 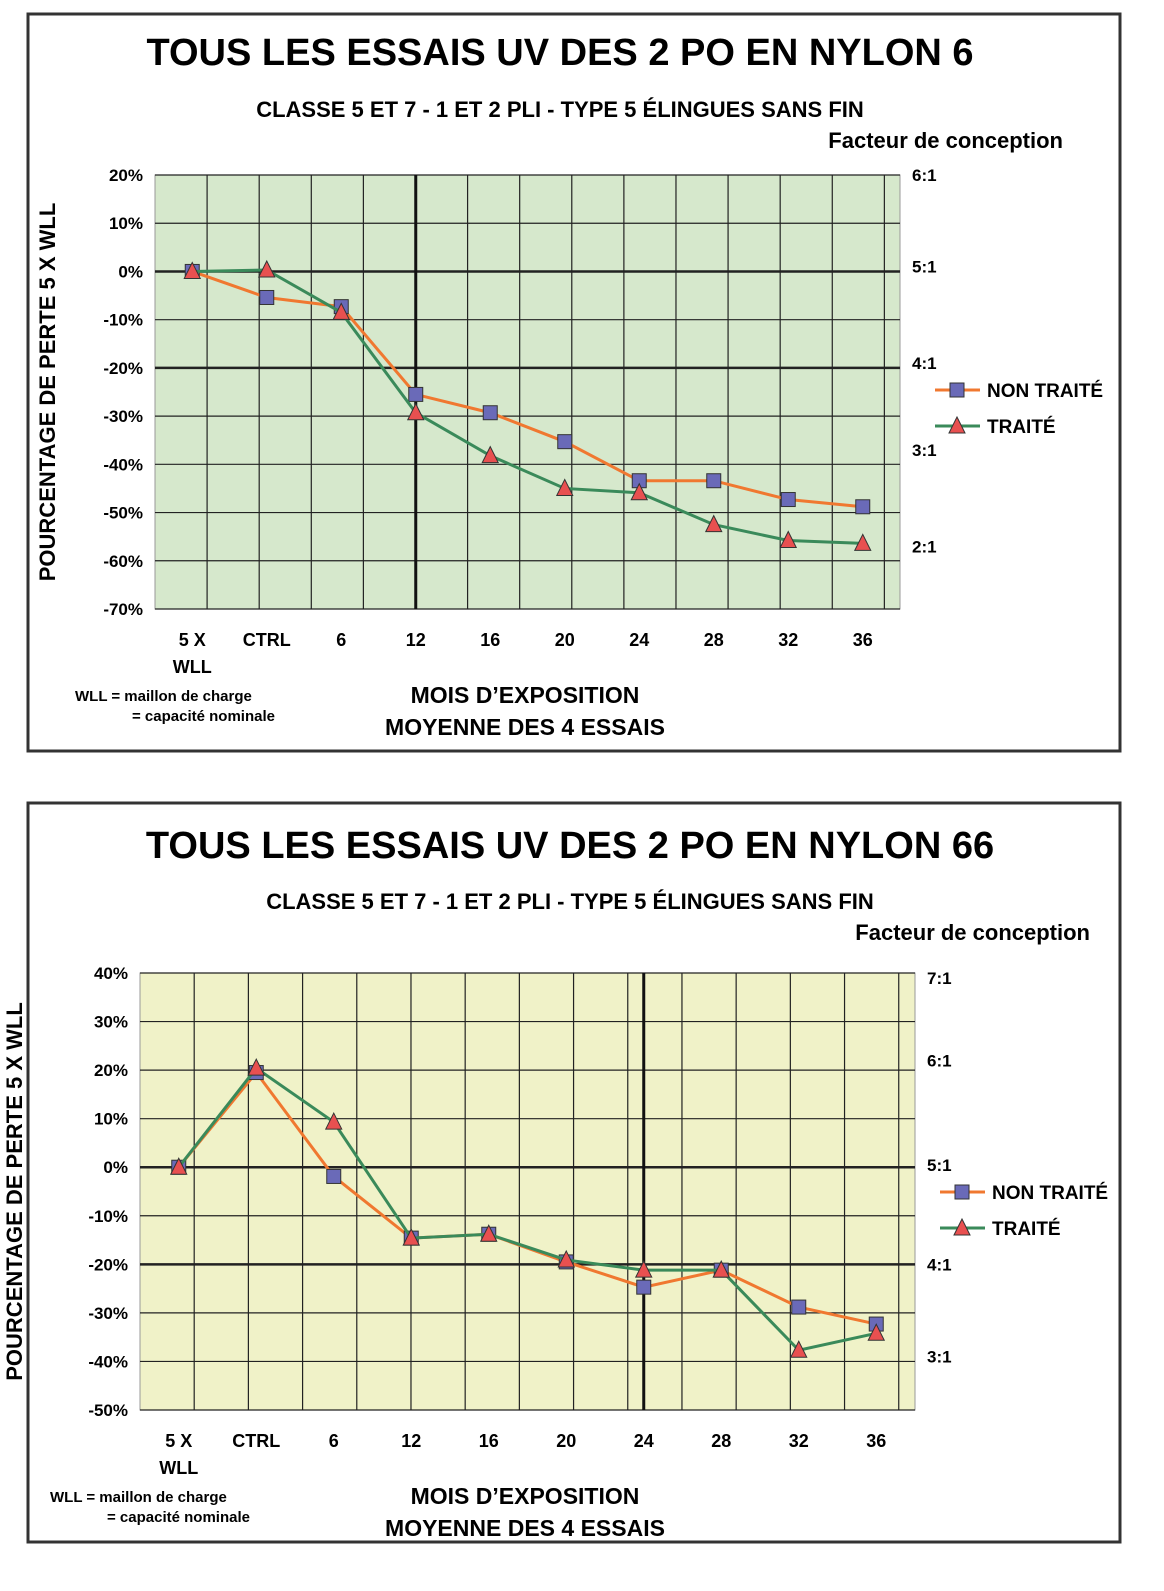 I want to click on right-tick-label: 2:1, so click(x=924, y=546).